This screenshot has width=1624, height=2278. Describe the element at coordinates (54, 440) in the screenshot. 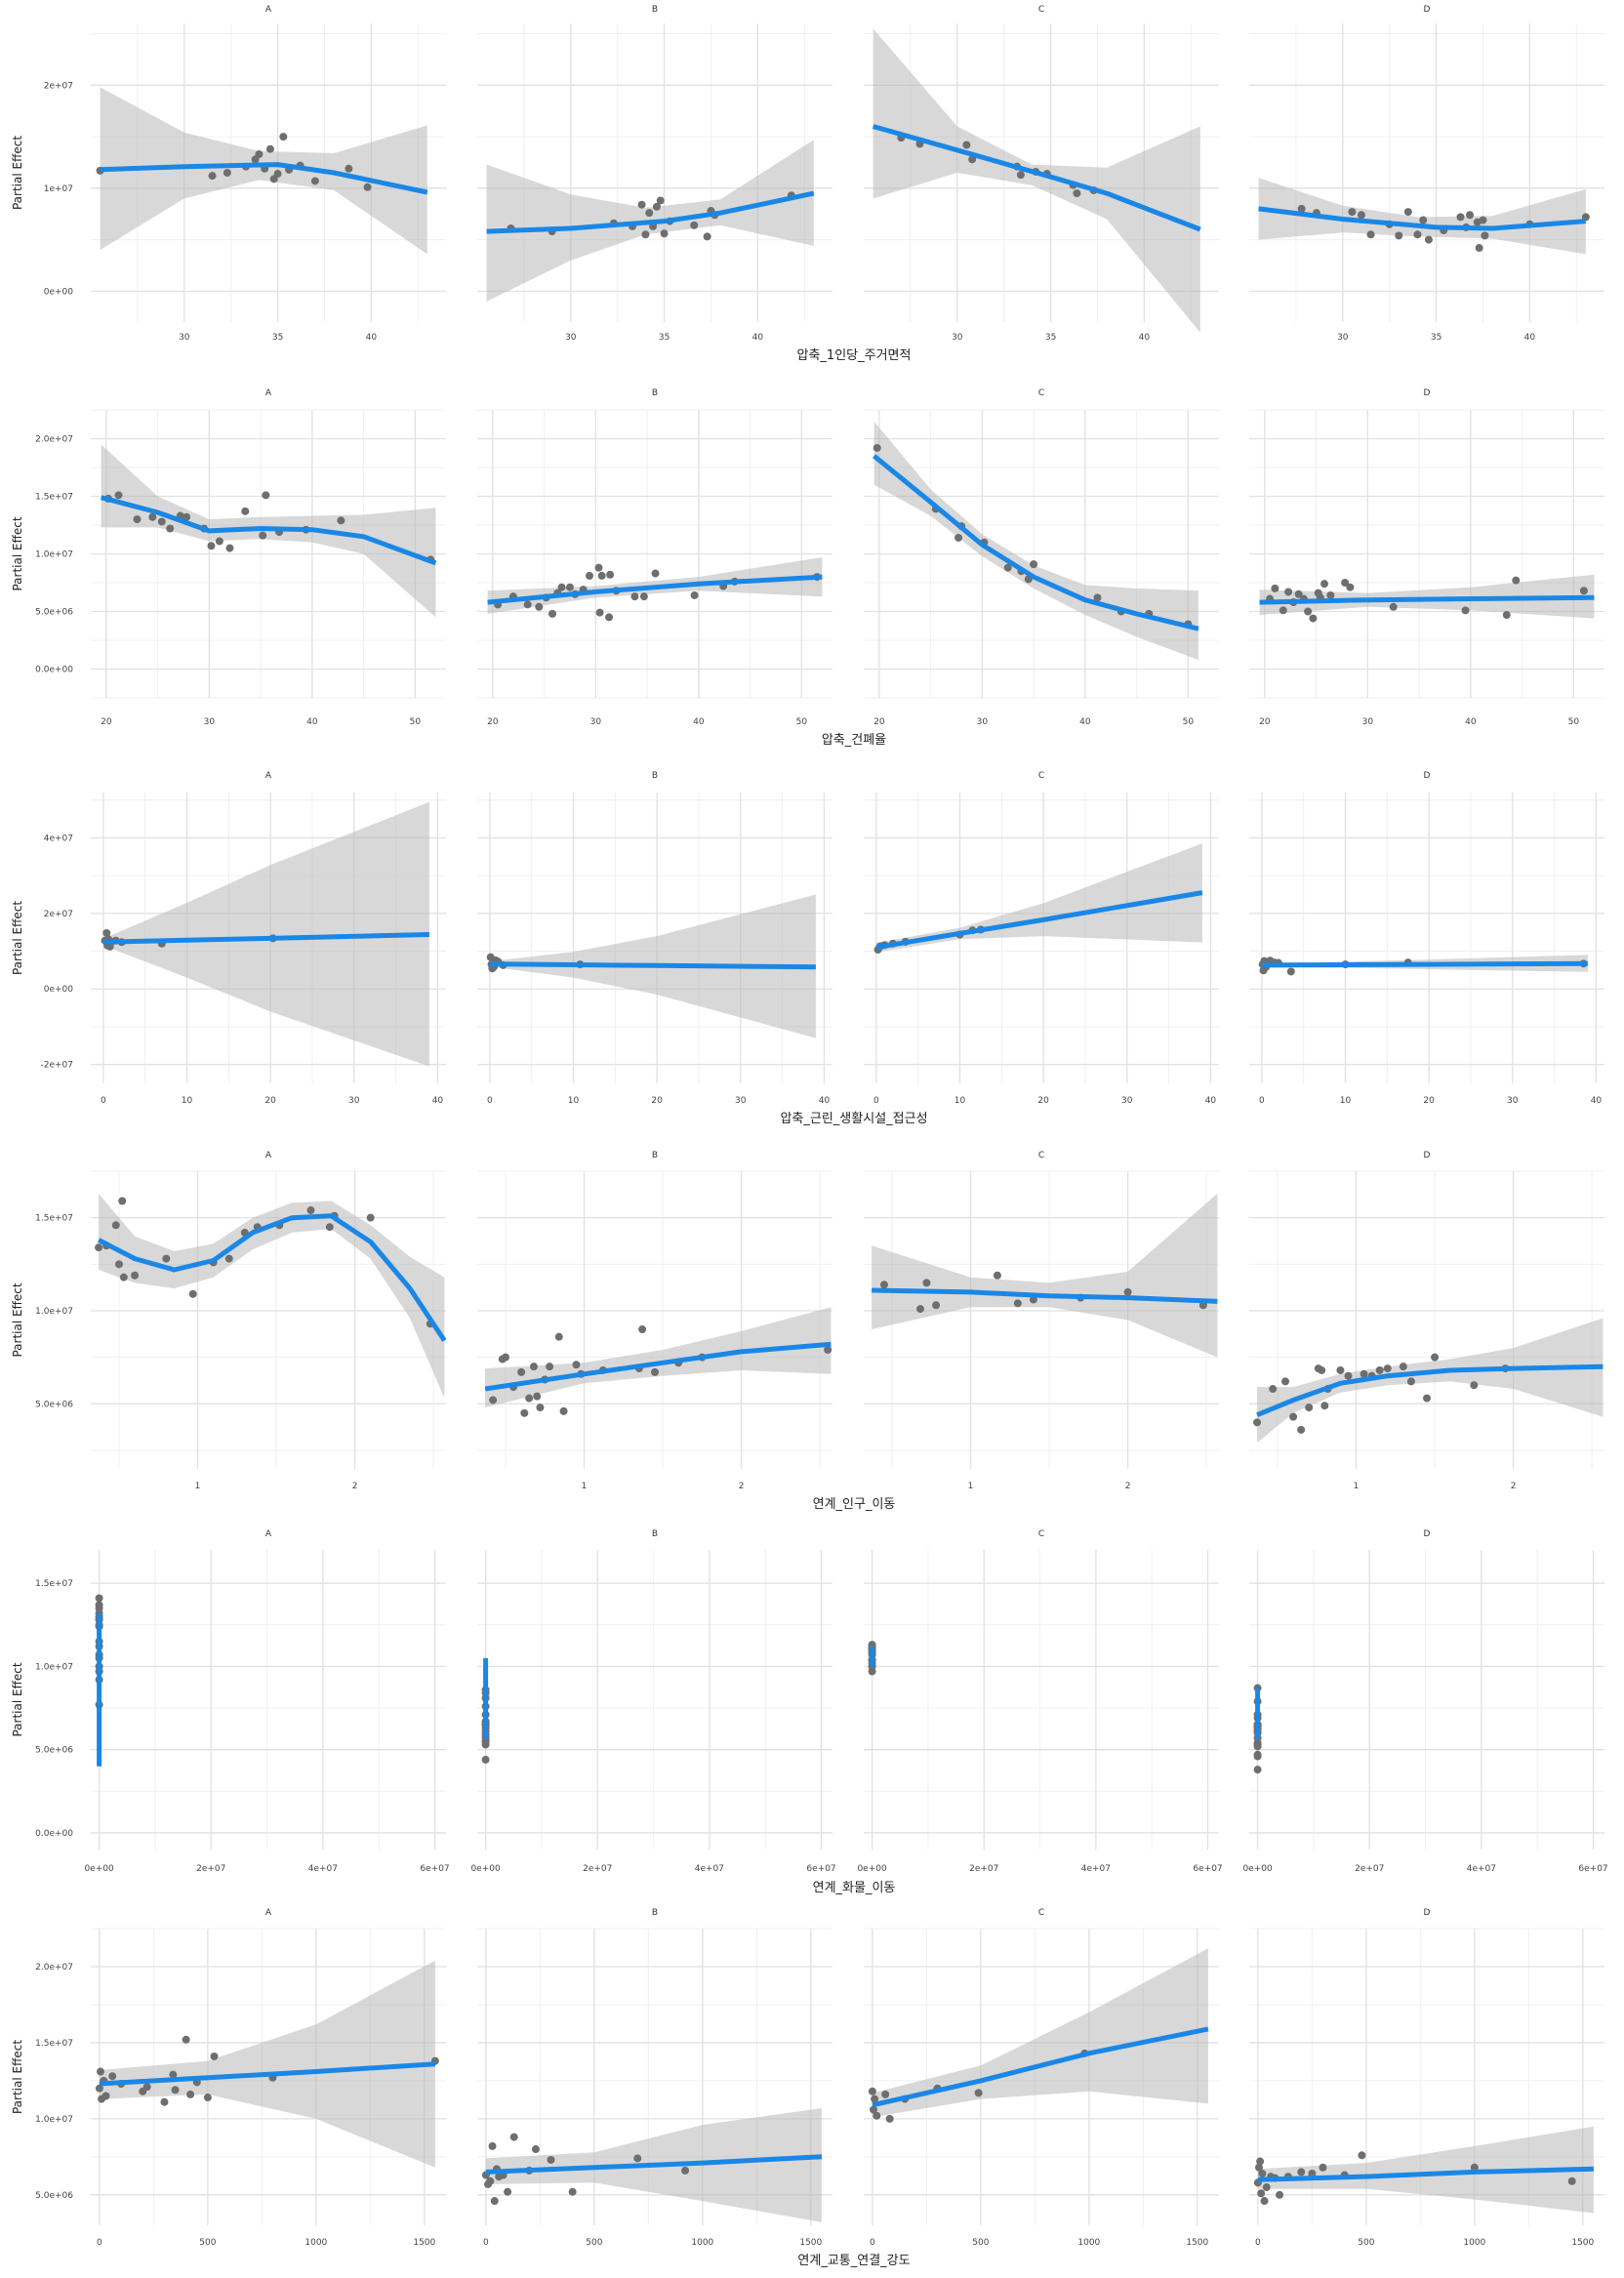

I see `y-tick-label: 2.0e+07` at that location.